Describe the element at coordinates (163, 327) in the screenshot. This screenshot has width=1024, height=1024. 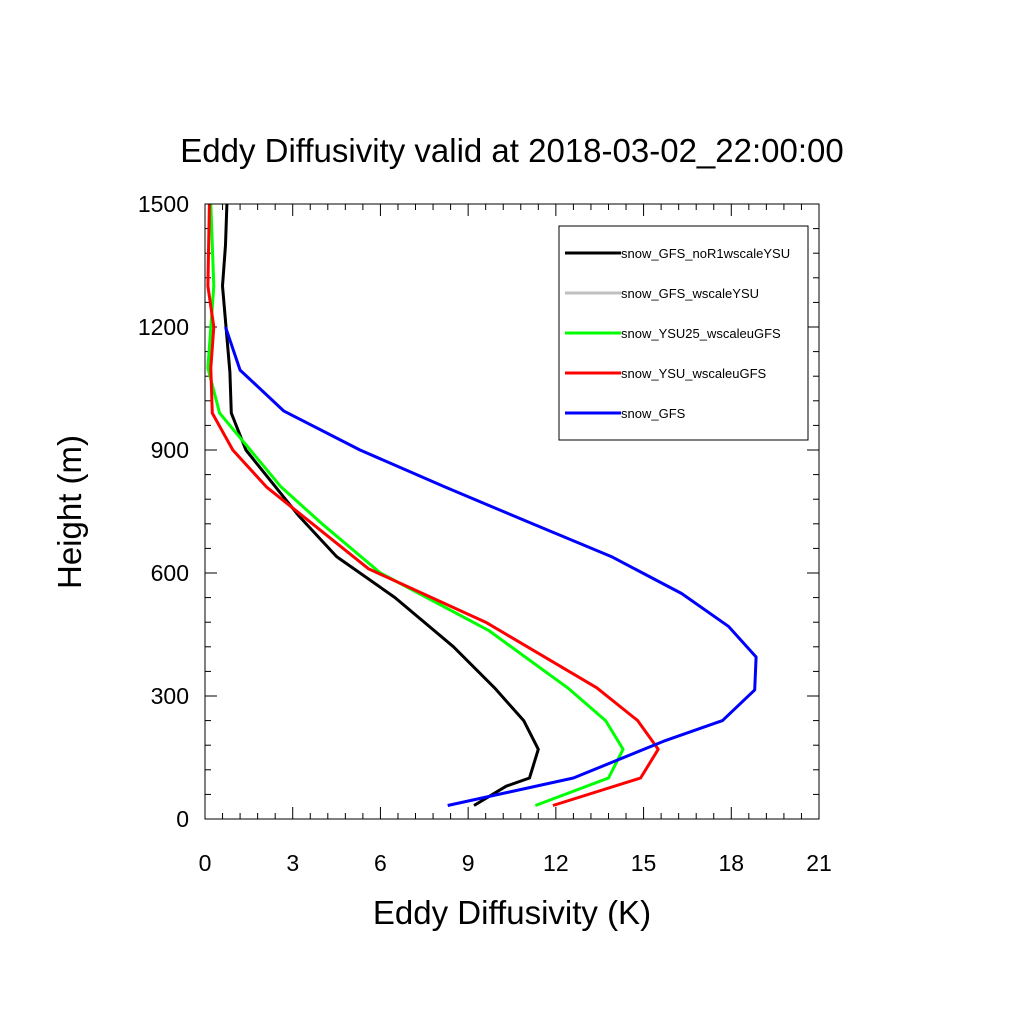
I see `y-tick-label: 1200` at that location.